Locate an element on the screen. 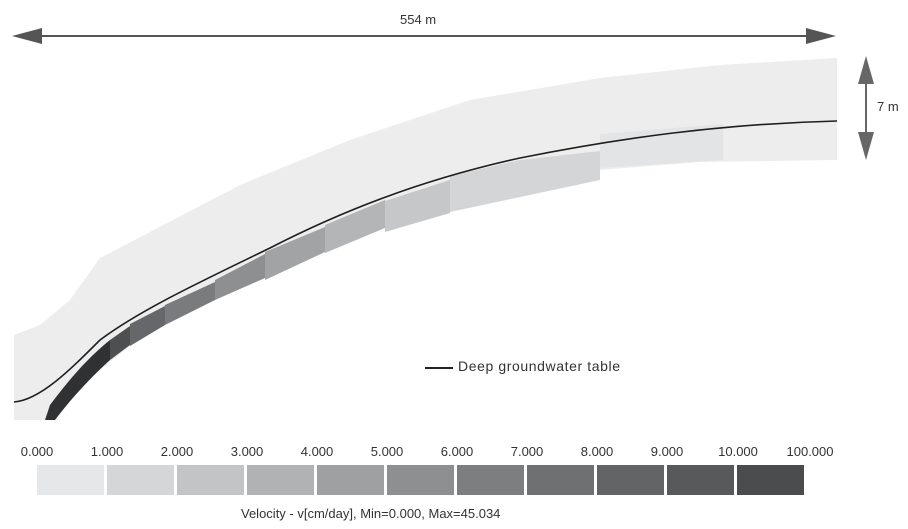 Image resolution: width=908 pixels, height=529 pixels. colorbar-tick: 10.000 is located at coordinates (738, 451).